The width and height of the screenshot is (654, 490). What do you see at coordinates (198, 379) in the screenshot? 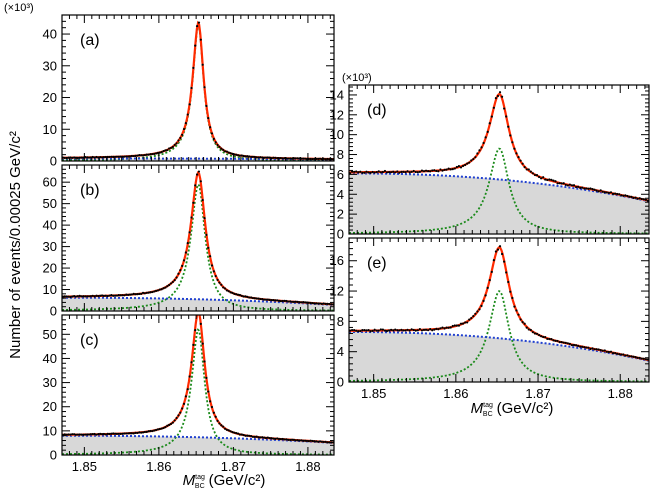
I see `fit-curve-c` at bounding box center [198, 379].